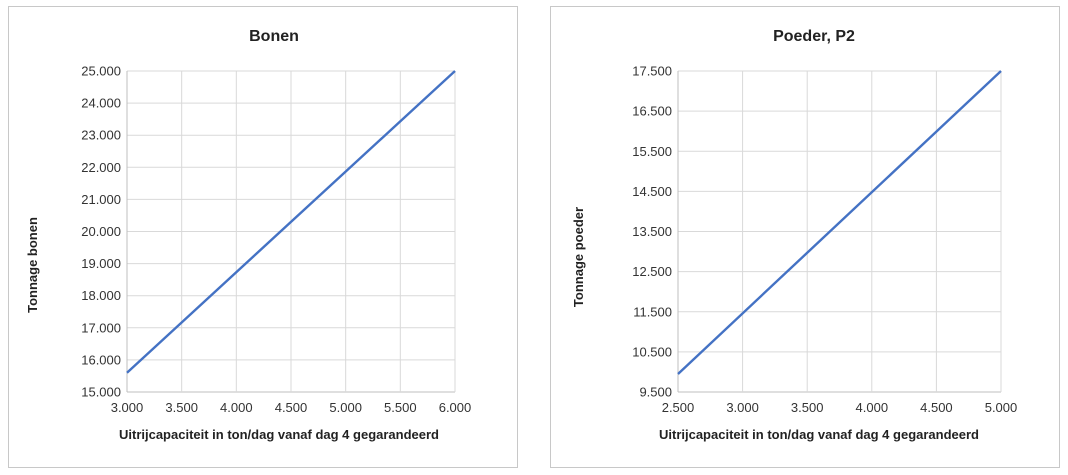  I want to click on y-tick-label: 20.000, so click(101, 231).